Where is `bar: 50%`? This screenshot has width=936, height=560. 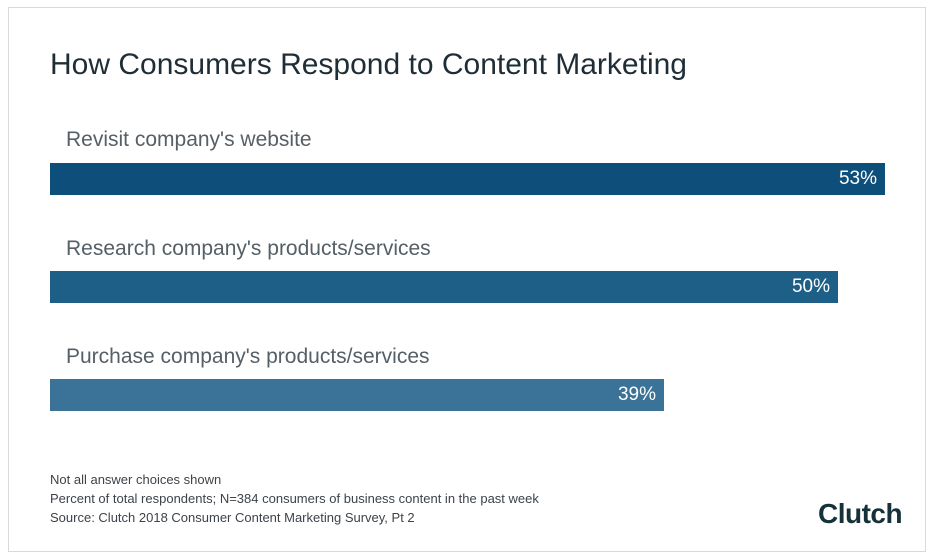
bar: 50% is located at coordinates (444, 287).